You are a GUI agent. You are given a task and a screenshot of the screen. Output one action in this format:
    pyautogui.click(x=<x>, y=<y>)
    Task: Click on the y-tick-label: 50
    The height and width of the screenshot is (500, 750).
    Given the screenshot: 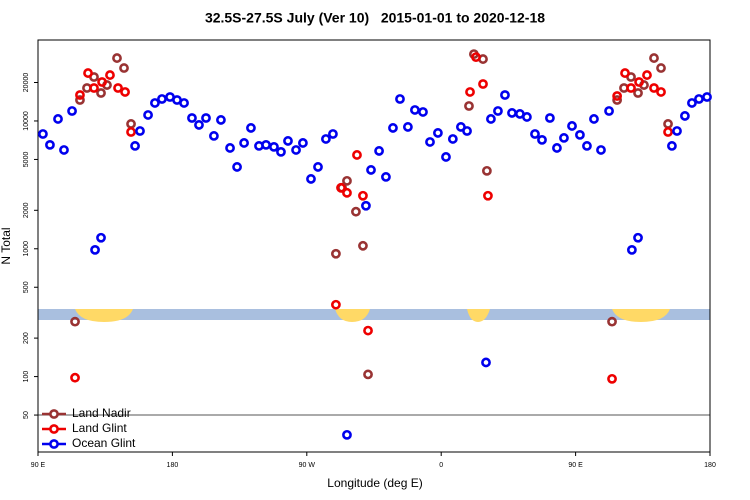 What is the action you would take?
    pyautogui.click(x=26, y=415)
    